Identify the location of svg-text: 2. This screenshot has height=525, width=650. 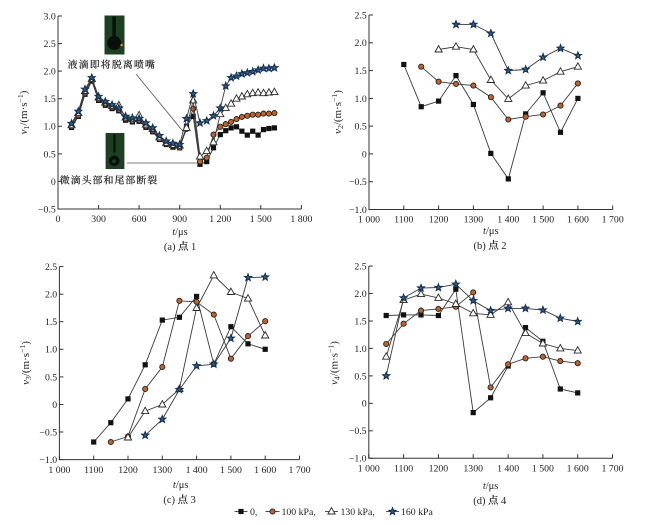
(503, 246).